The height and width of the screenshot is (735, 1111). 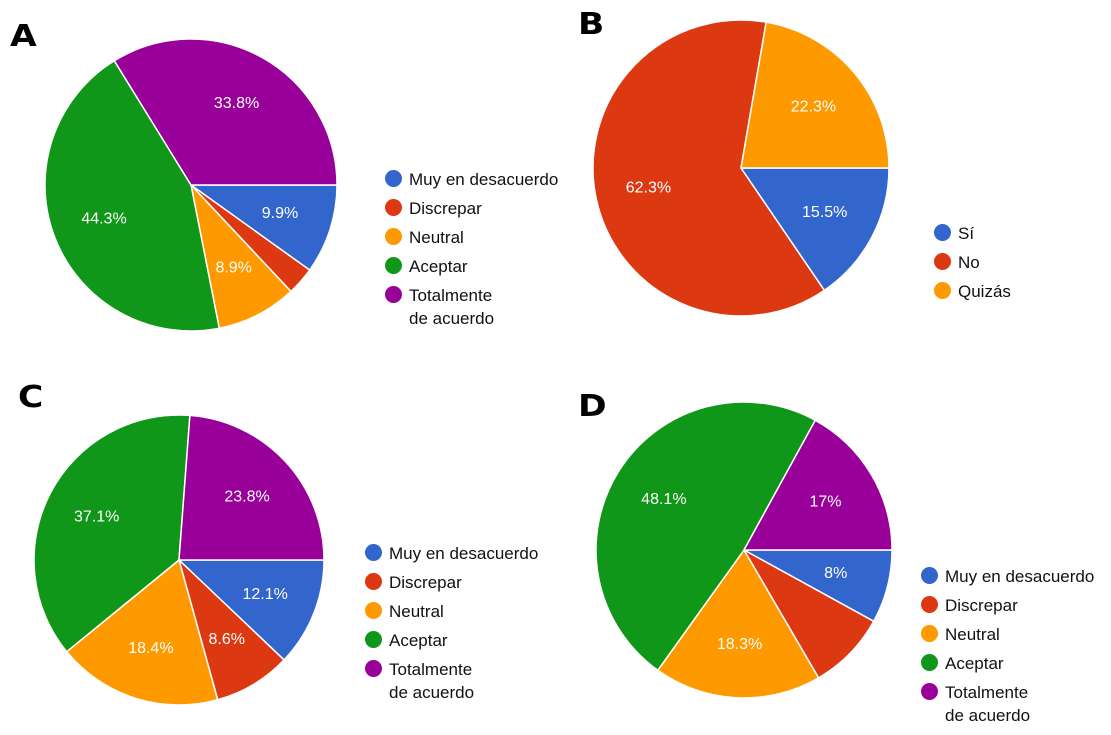 I want to click on slice-data-label: 12.1%, so click(x=264, y=594).